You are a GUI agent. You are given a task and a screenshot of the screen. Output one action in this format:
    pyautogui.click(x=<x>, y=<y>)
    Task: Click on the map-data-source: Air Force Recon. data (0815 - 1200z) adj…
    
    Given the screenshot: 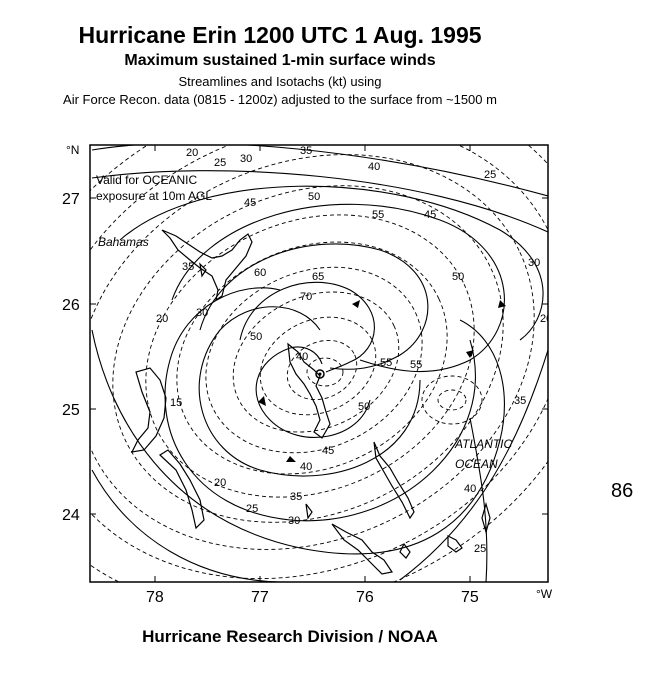 What is the action you would take?
    pyautogui.click(x=280, y=99)
    